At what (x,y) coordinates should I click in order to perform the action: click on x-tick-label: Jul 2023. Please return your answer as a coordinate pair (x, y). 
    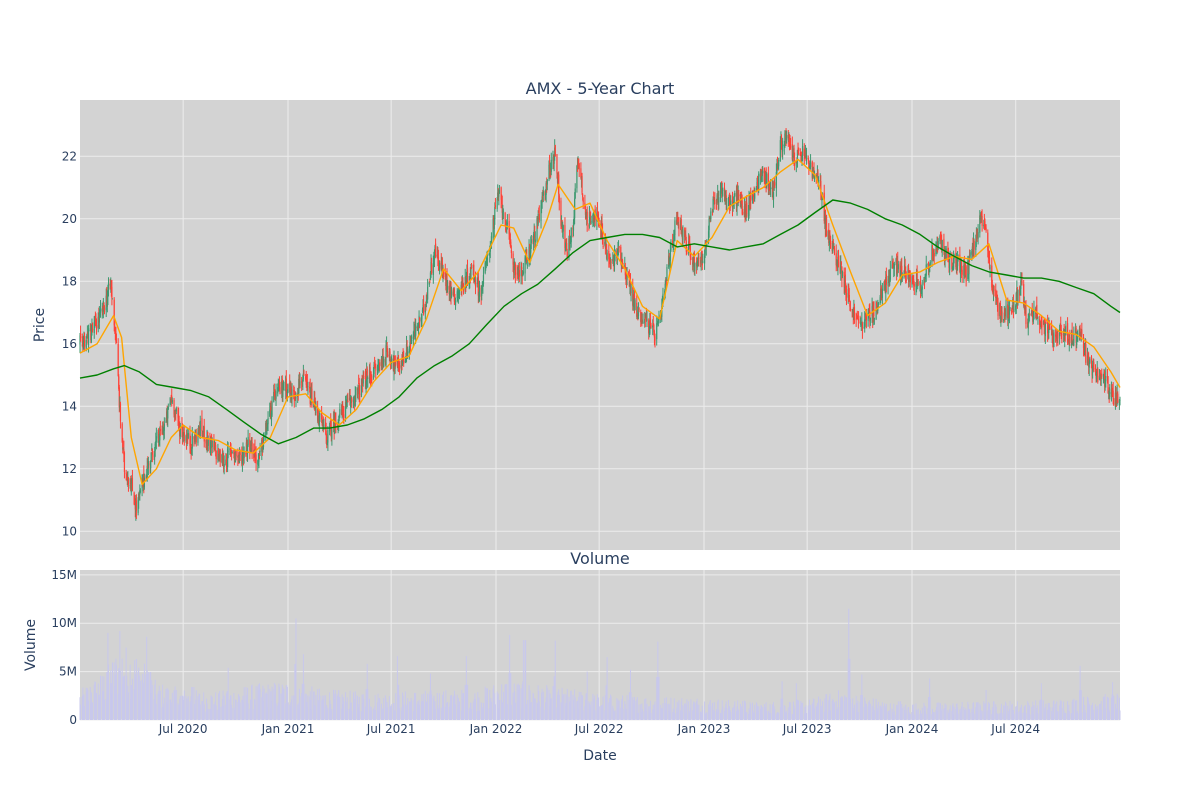
    Looking at the image, I should click on (807, 729).